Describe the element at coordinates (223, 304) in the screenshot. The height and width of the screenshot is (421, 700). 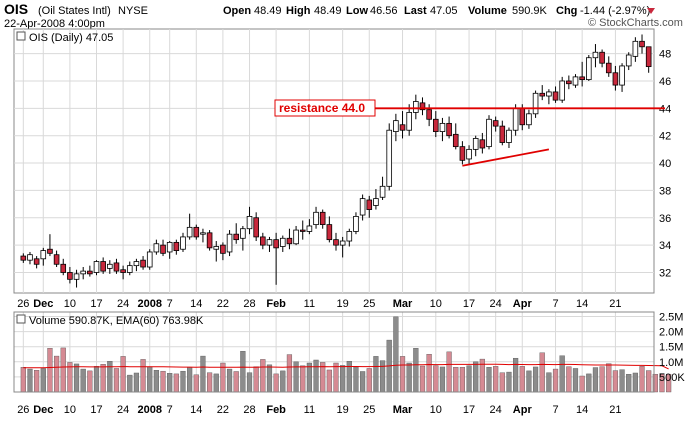
I see `x-tick-label: 22` at that location.